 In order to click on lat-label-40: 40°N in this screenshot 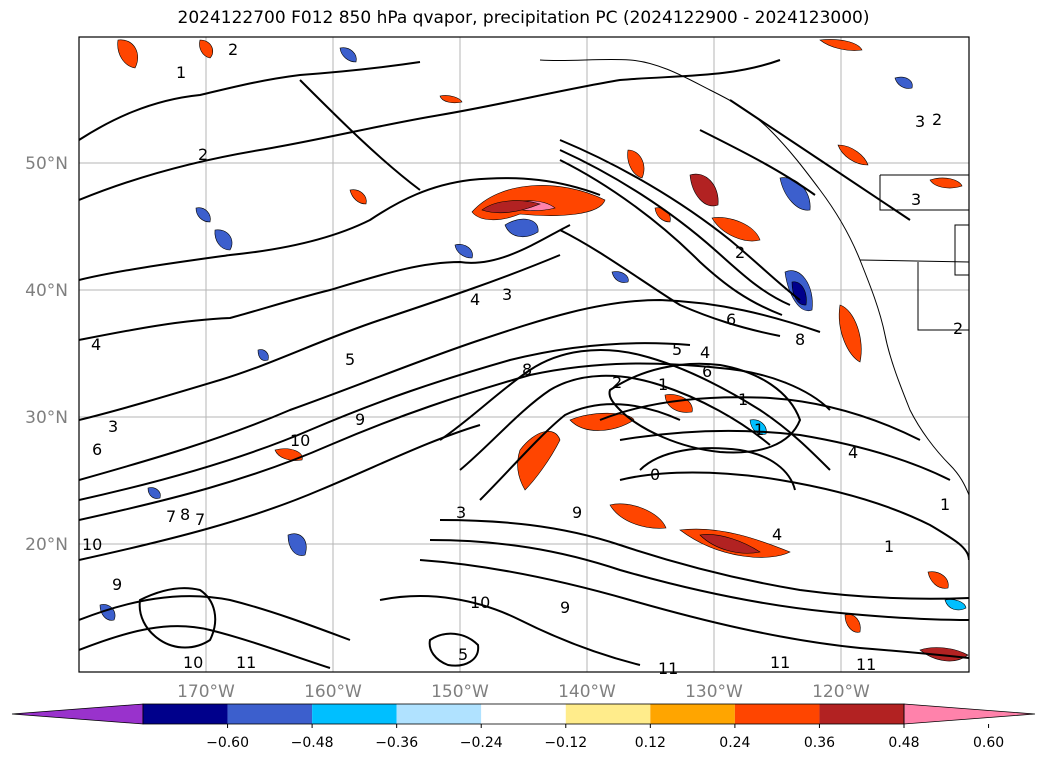, I will do `click(46, 291)`.